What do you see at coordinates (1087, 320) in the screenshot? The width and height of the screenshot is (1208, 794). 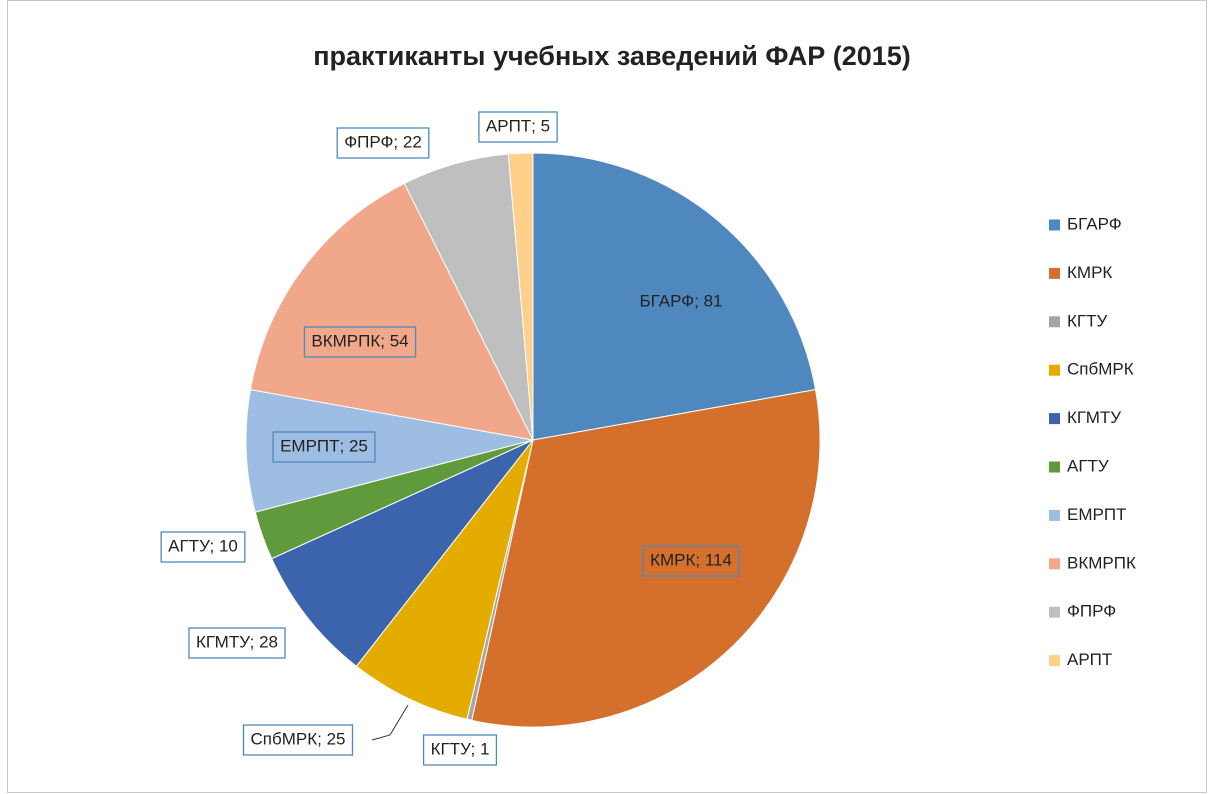 I see `legend-label: КГТУ` at bounding box center [1087, 320].